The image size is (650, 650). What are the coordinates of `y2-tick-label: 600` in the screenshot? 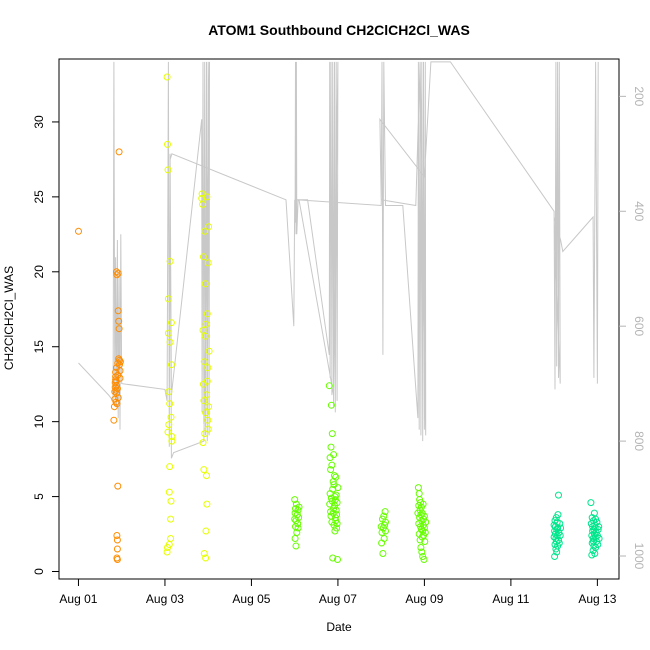 It's located at (639, 326).